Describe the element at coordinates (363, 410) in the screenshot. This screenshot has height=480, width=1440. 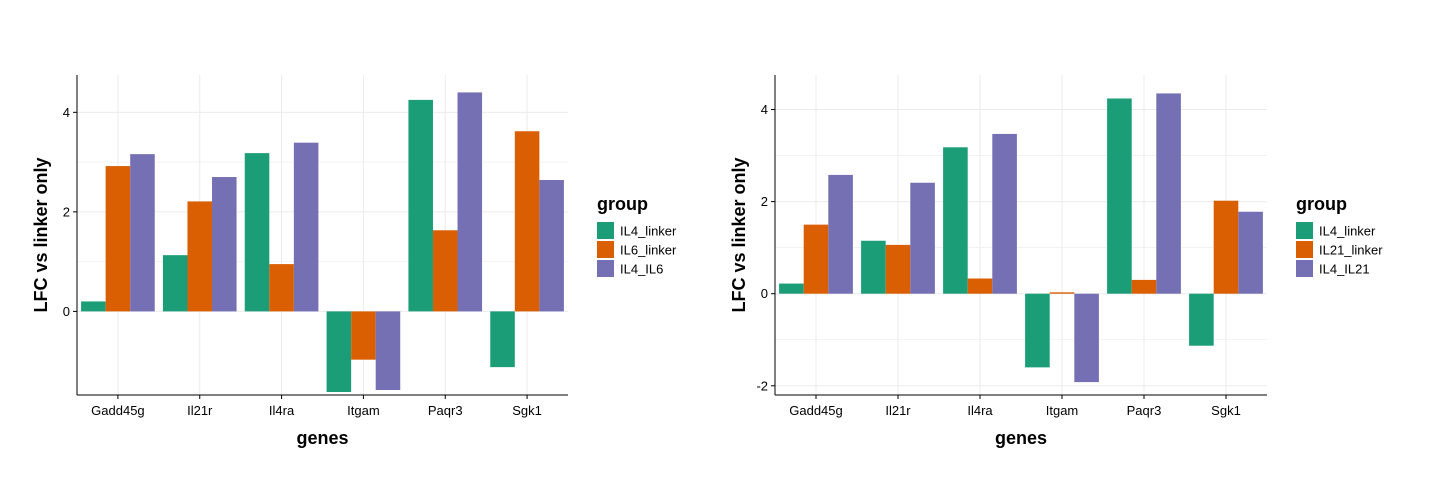
I see `left-x-tick-label: Itgam` at that location.